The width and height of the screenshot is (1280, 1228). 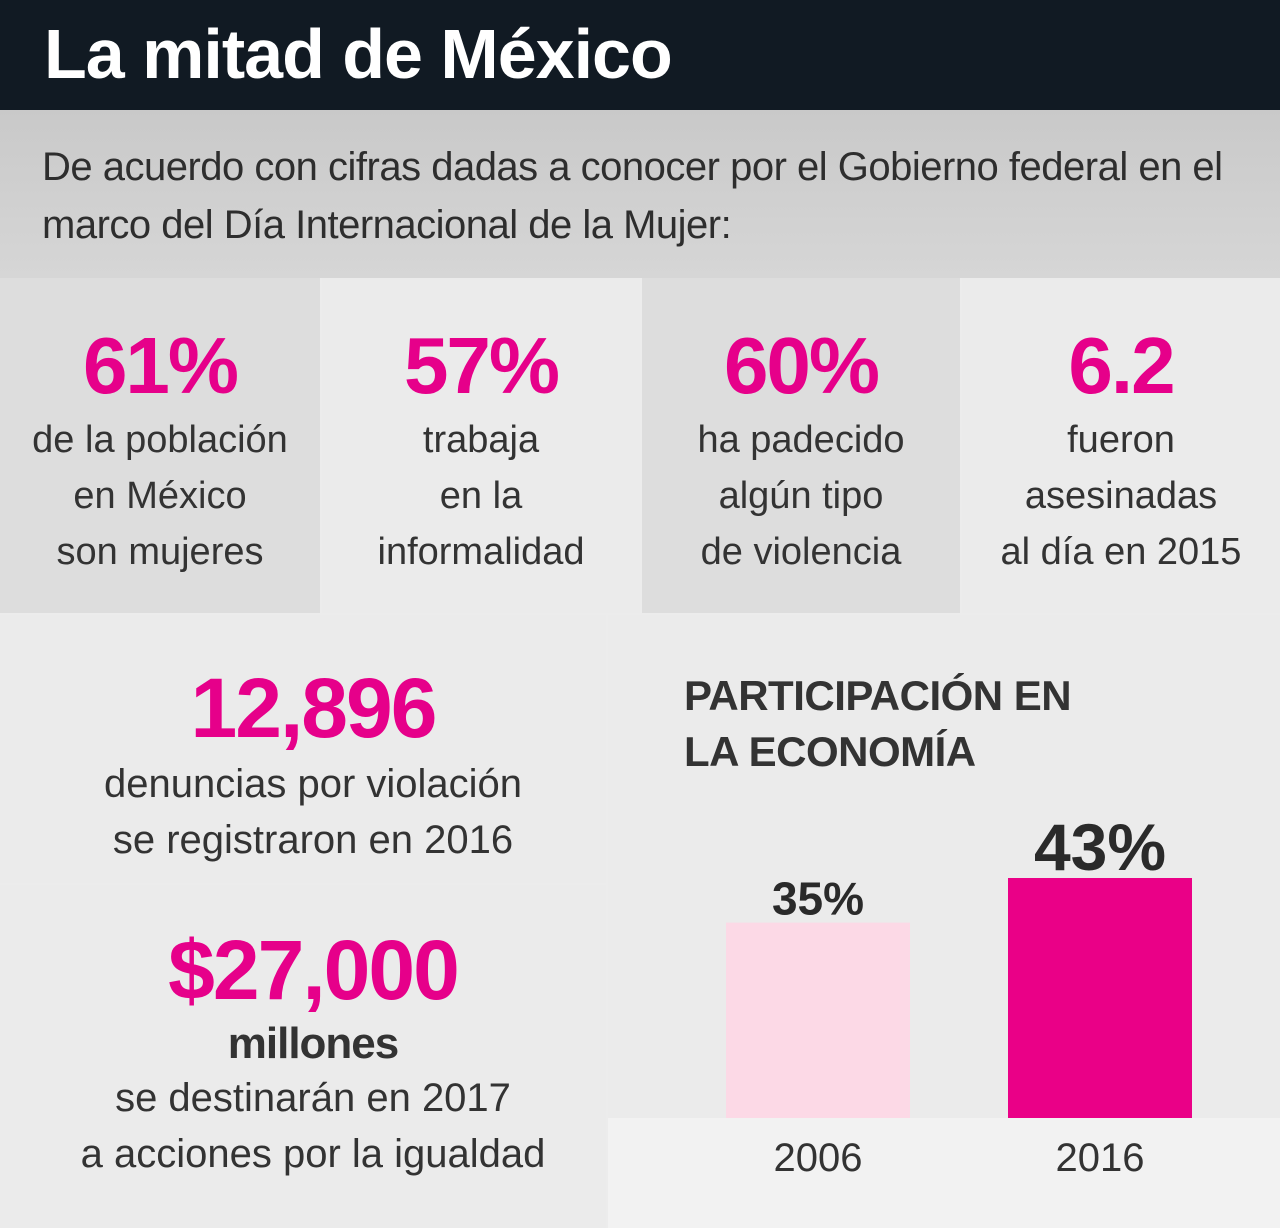 I want to click on chart-axis-band, so click(x=944, y=1173).